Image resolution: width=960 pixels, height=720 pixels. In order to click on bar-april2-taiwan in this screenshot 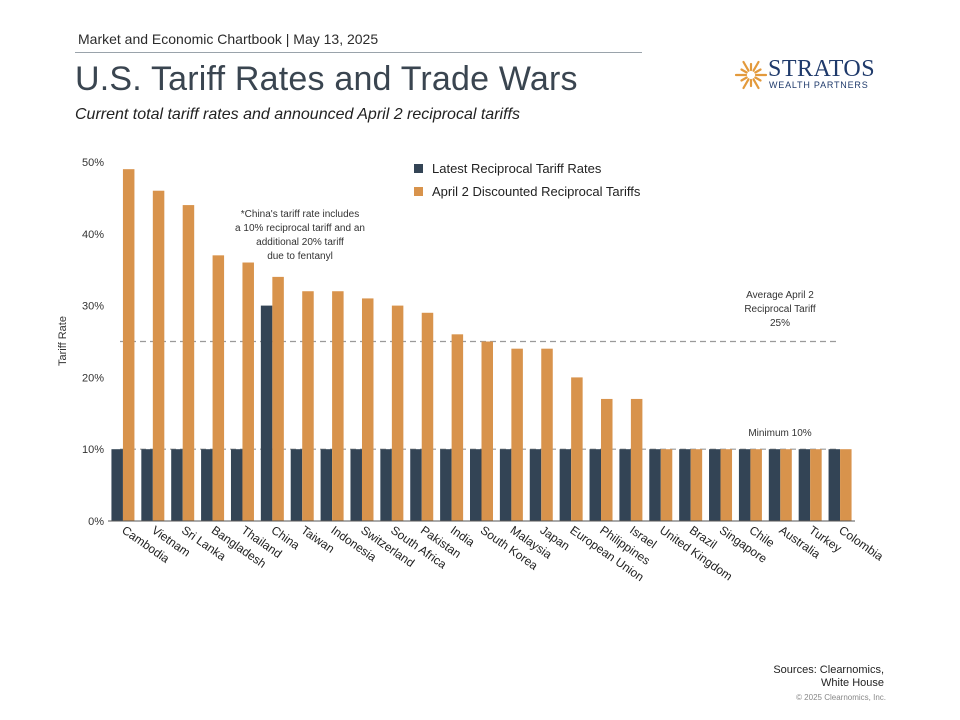, I will do `click(308, 406)`.